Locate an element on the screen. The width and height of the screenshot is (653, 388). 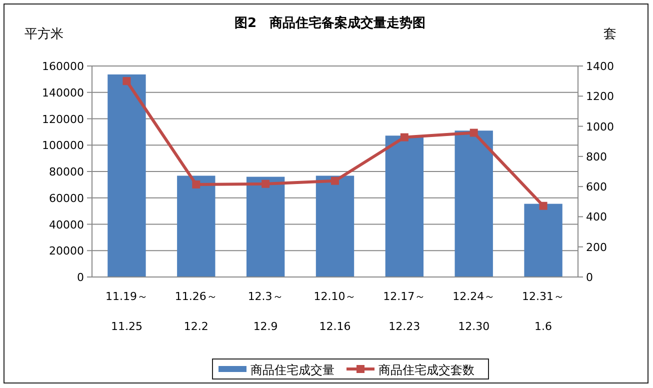
y-tick-label: 20000 is located at coordinates (66, 251).